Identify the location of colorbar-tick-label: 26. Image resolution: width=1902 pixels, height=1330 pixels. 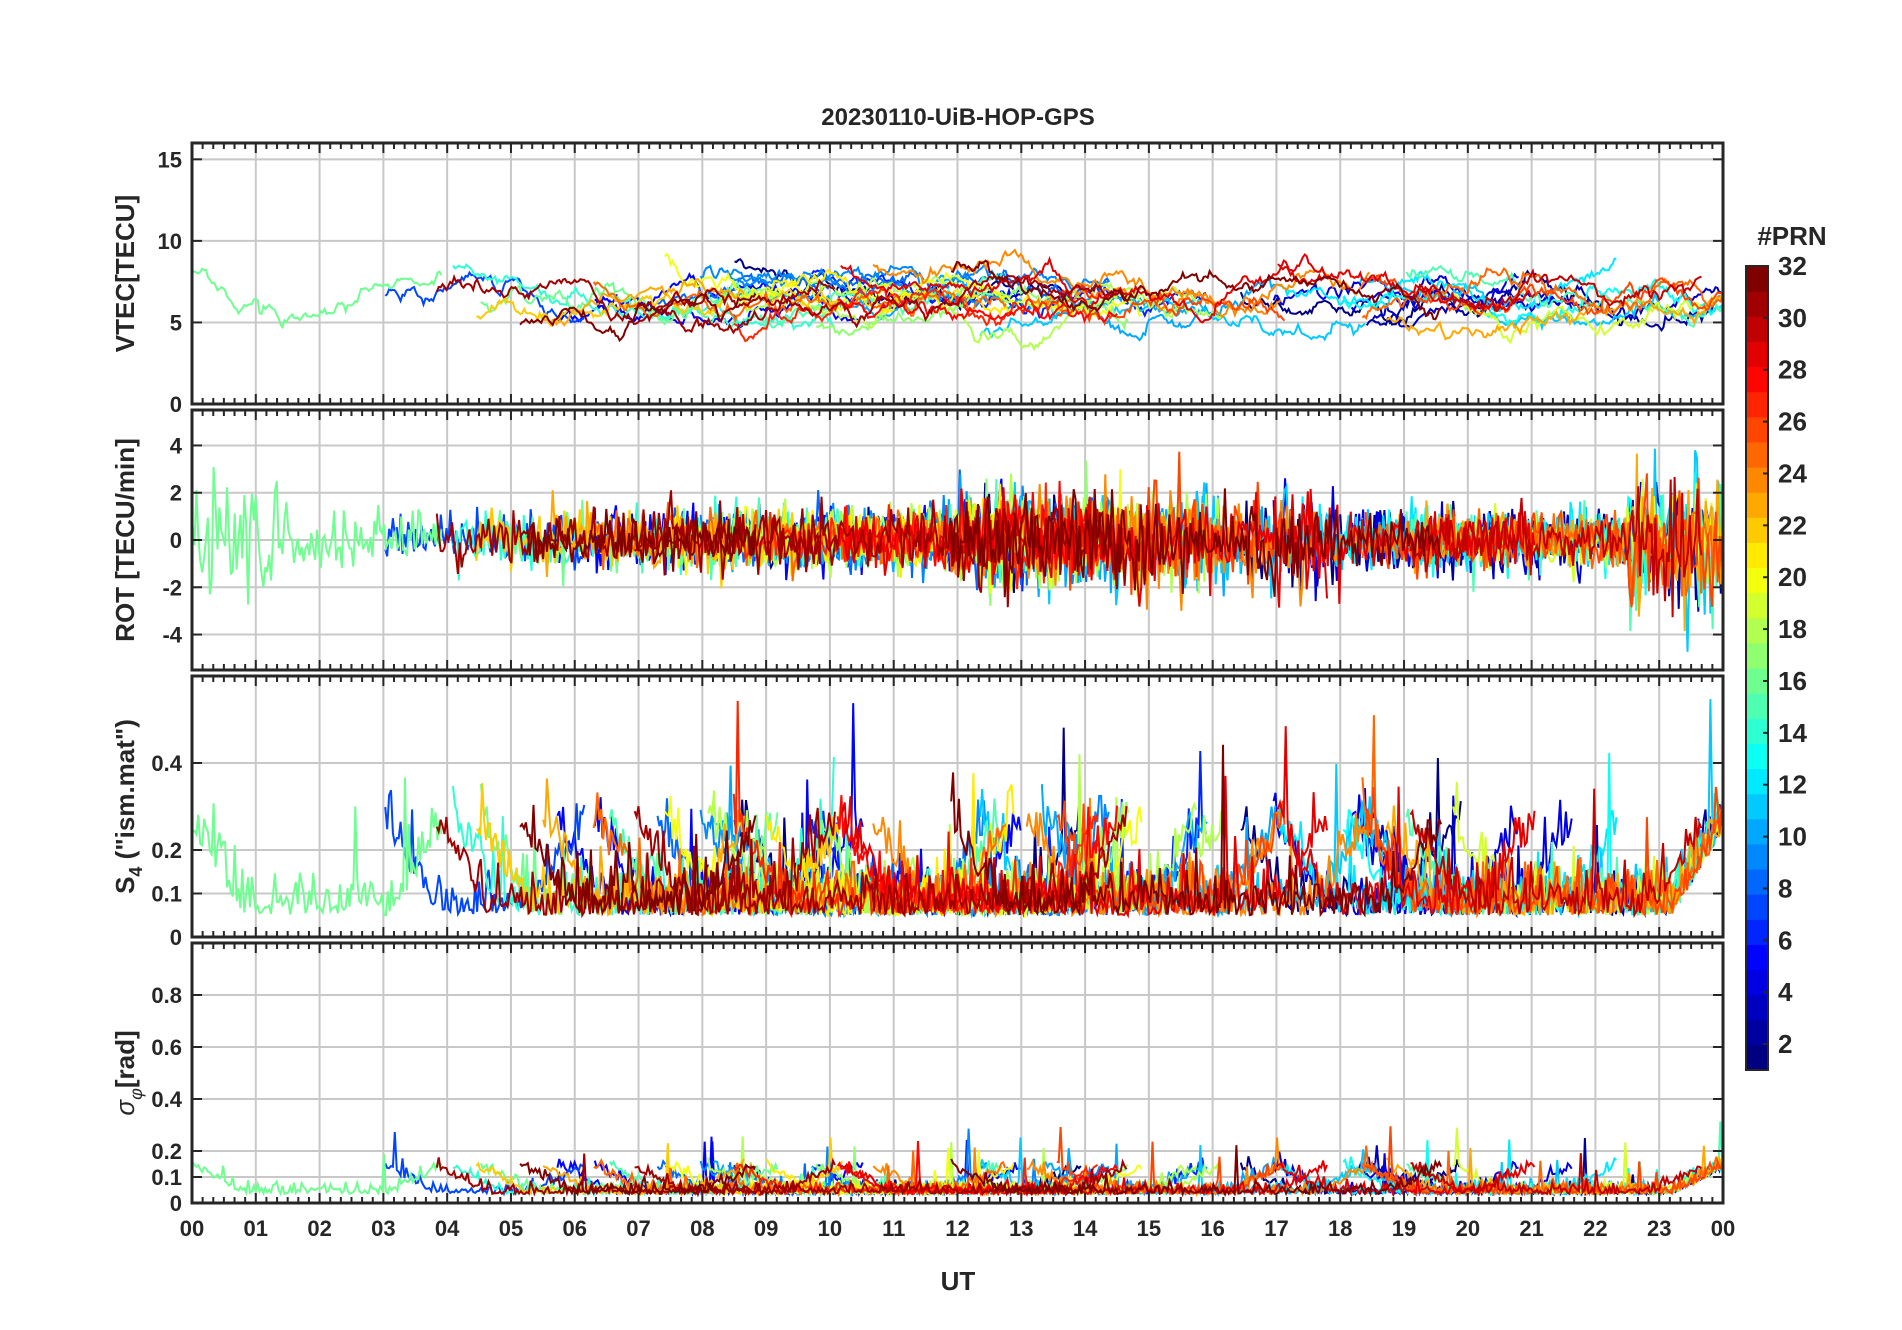
(1792, 422).